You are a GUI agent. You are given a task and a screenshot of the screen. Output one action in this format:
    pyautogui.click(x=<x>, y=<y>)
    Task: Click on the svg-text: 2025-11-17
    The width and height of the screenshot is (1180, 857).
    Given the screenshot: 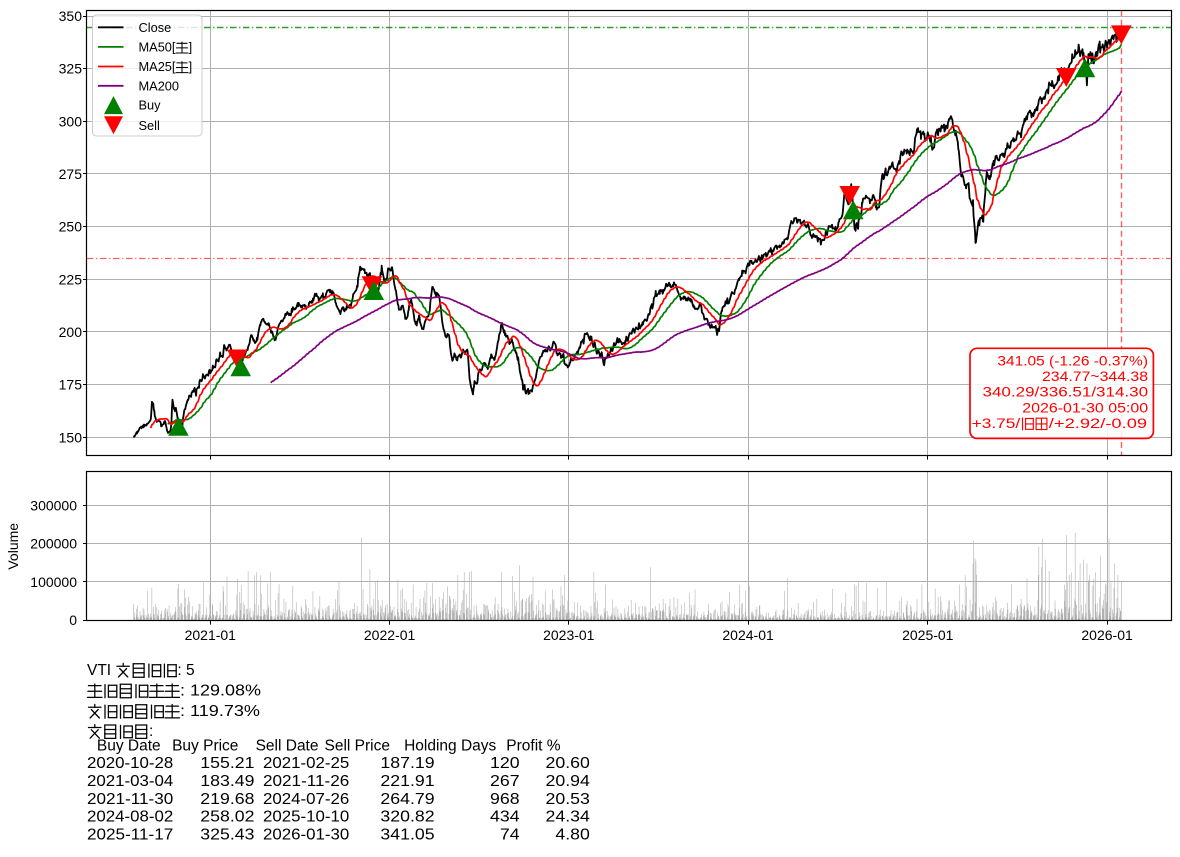 What is the action you would take?
    pyautogui.click(x=130, y=835)
    